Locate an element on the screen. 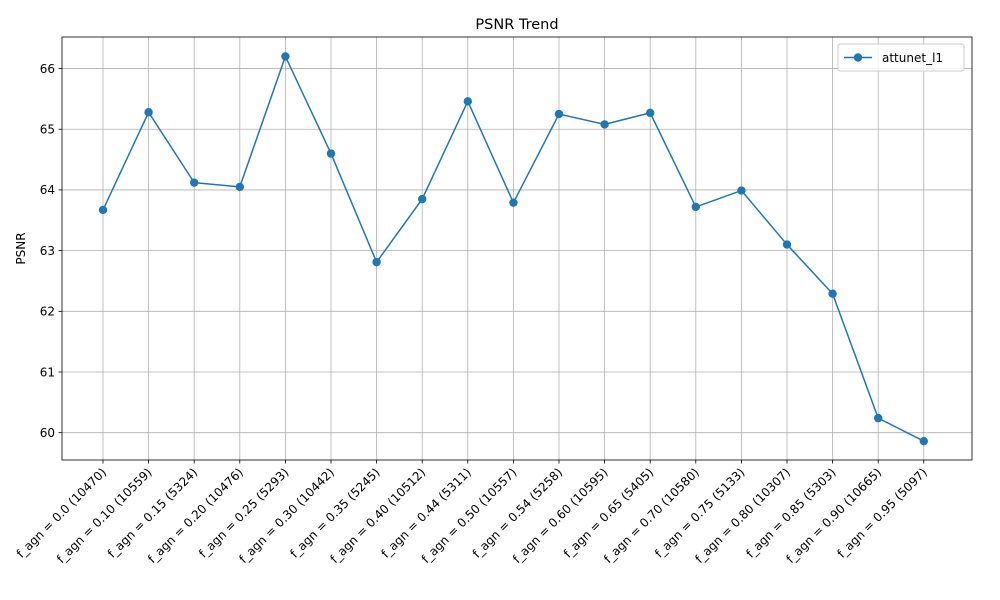  y-tick-label: 60 is located at coordinates (47, 433).